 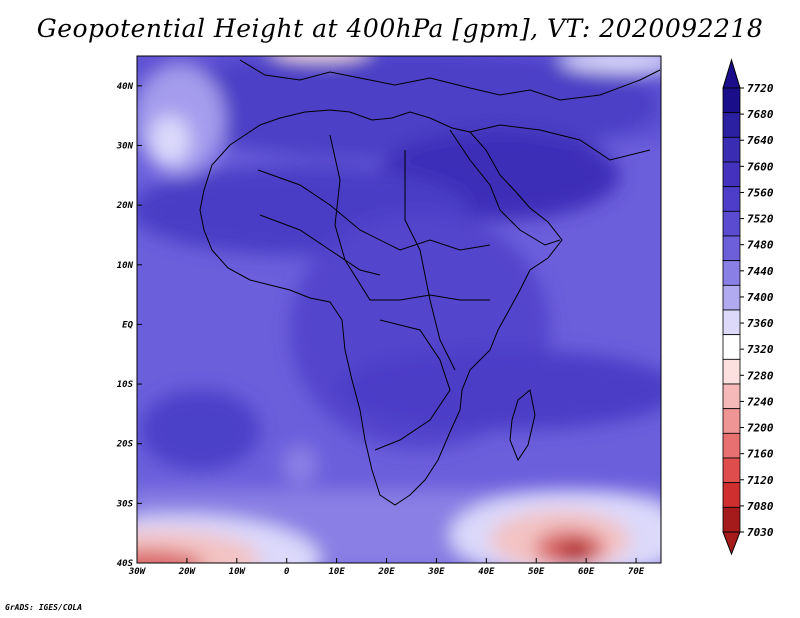 What do you see at coordinates (436, 572) in the screenshot?
I see `lon-tick-label: 30E` at bounding box center [436, 572].